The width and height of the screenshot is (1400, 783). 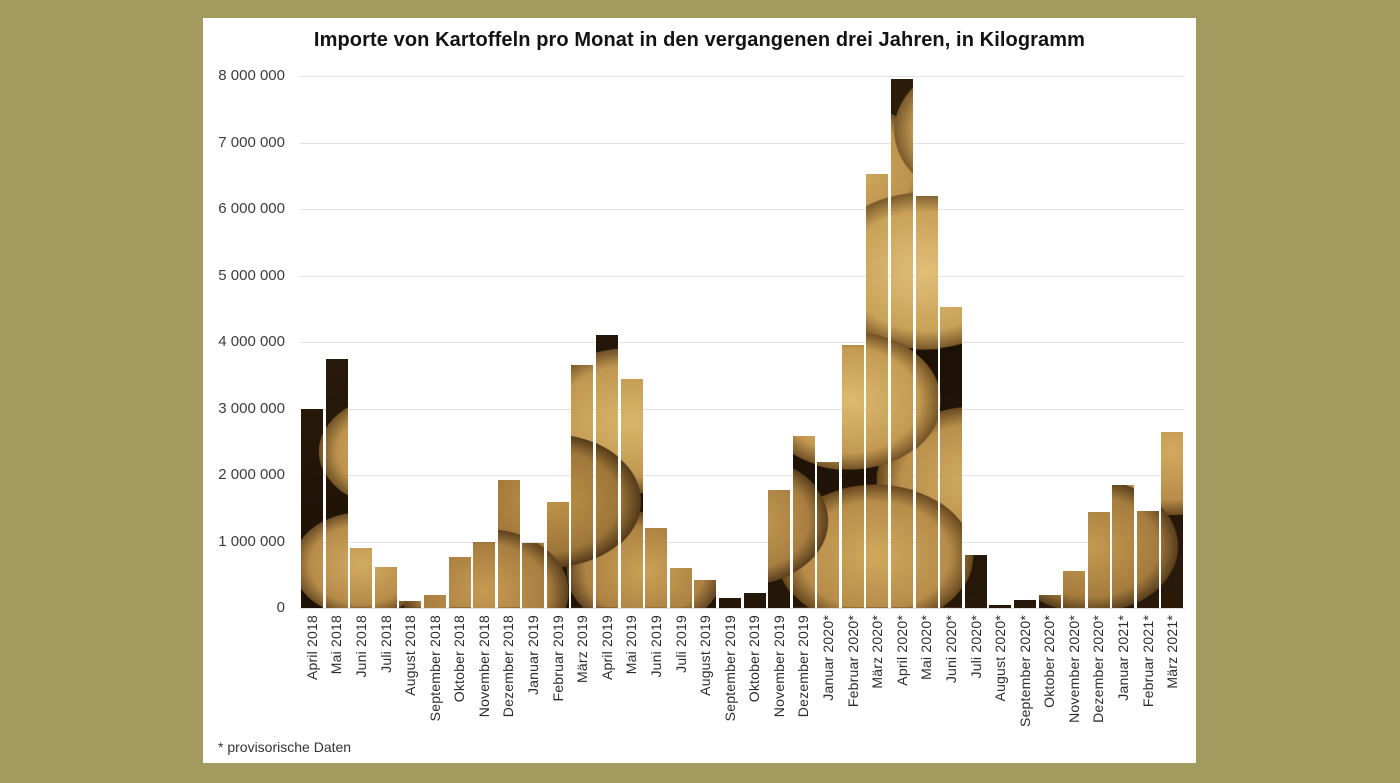 What do you see at coordinates (385, 644) in the screenshot?
I see `x-axis-label: Juli 2018` at bounding box center [385, 644].